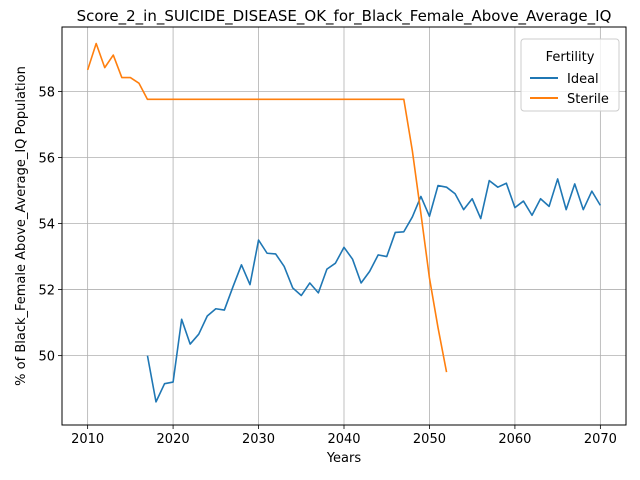 The image size is (640, 480). What do you see at coordinates (344, 458) in the screenshot?
I see `x-axis-label: Years` at bounding box center [344, 458].